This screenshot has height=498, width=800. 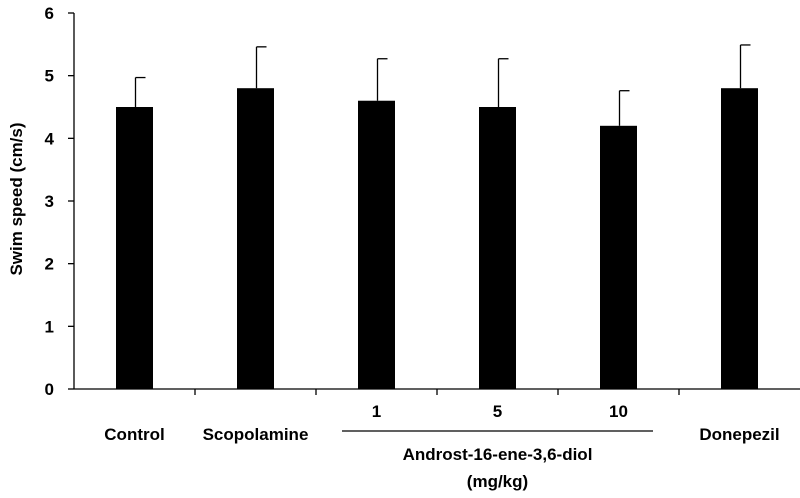 What do you see at coordinates (618, 411) in the screenshot?
I see `x-tick-label: 10` at bounding box center [618, 411].